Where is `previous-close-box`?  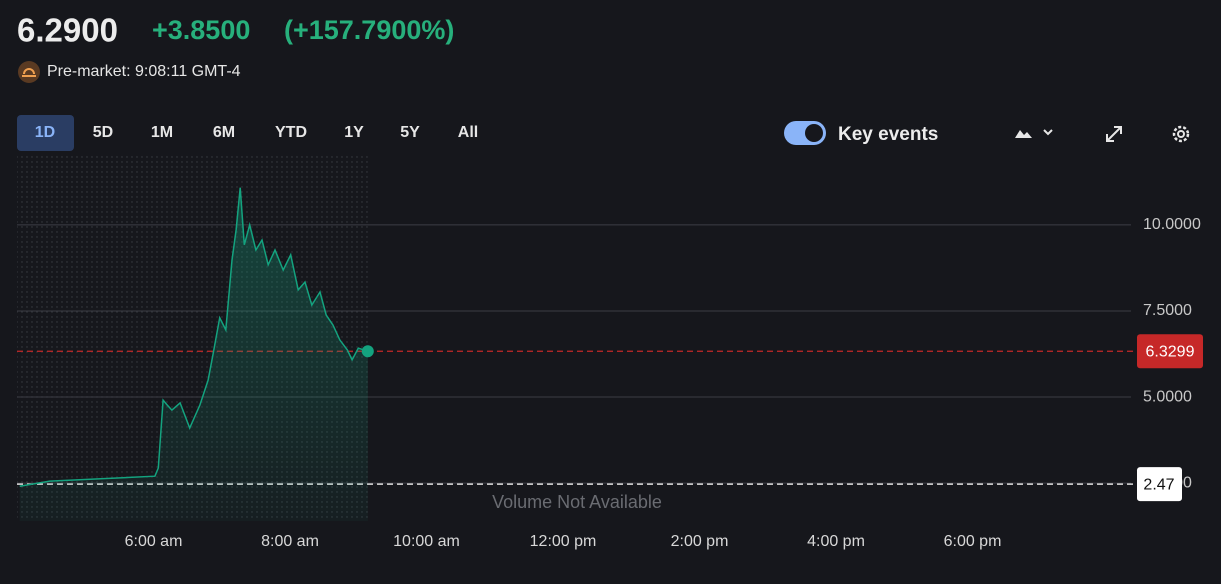 previous-close-box is located at coordinates (1159, 484).